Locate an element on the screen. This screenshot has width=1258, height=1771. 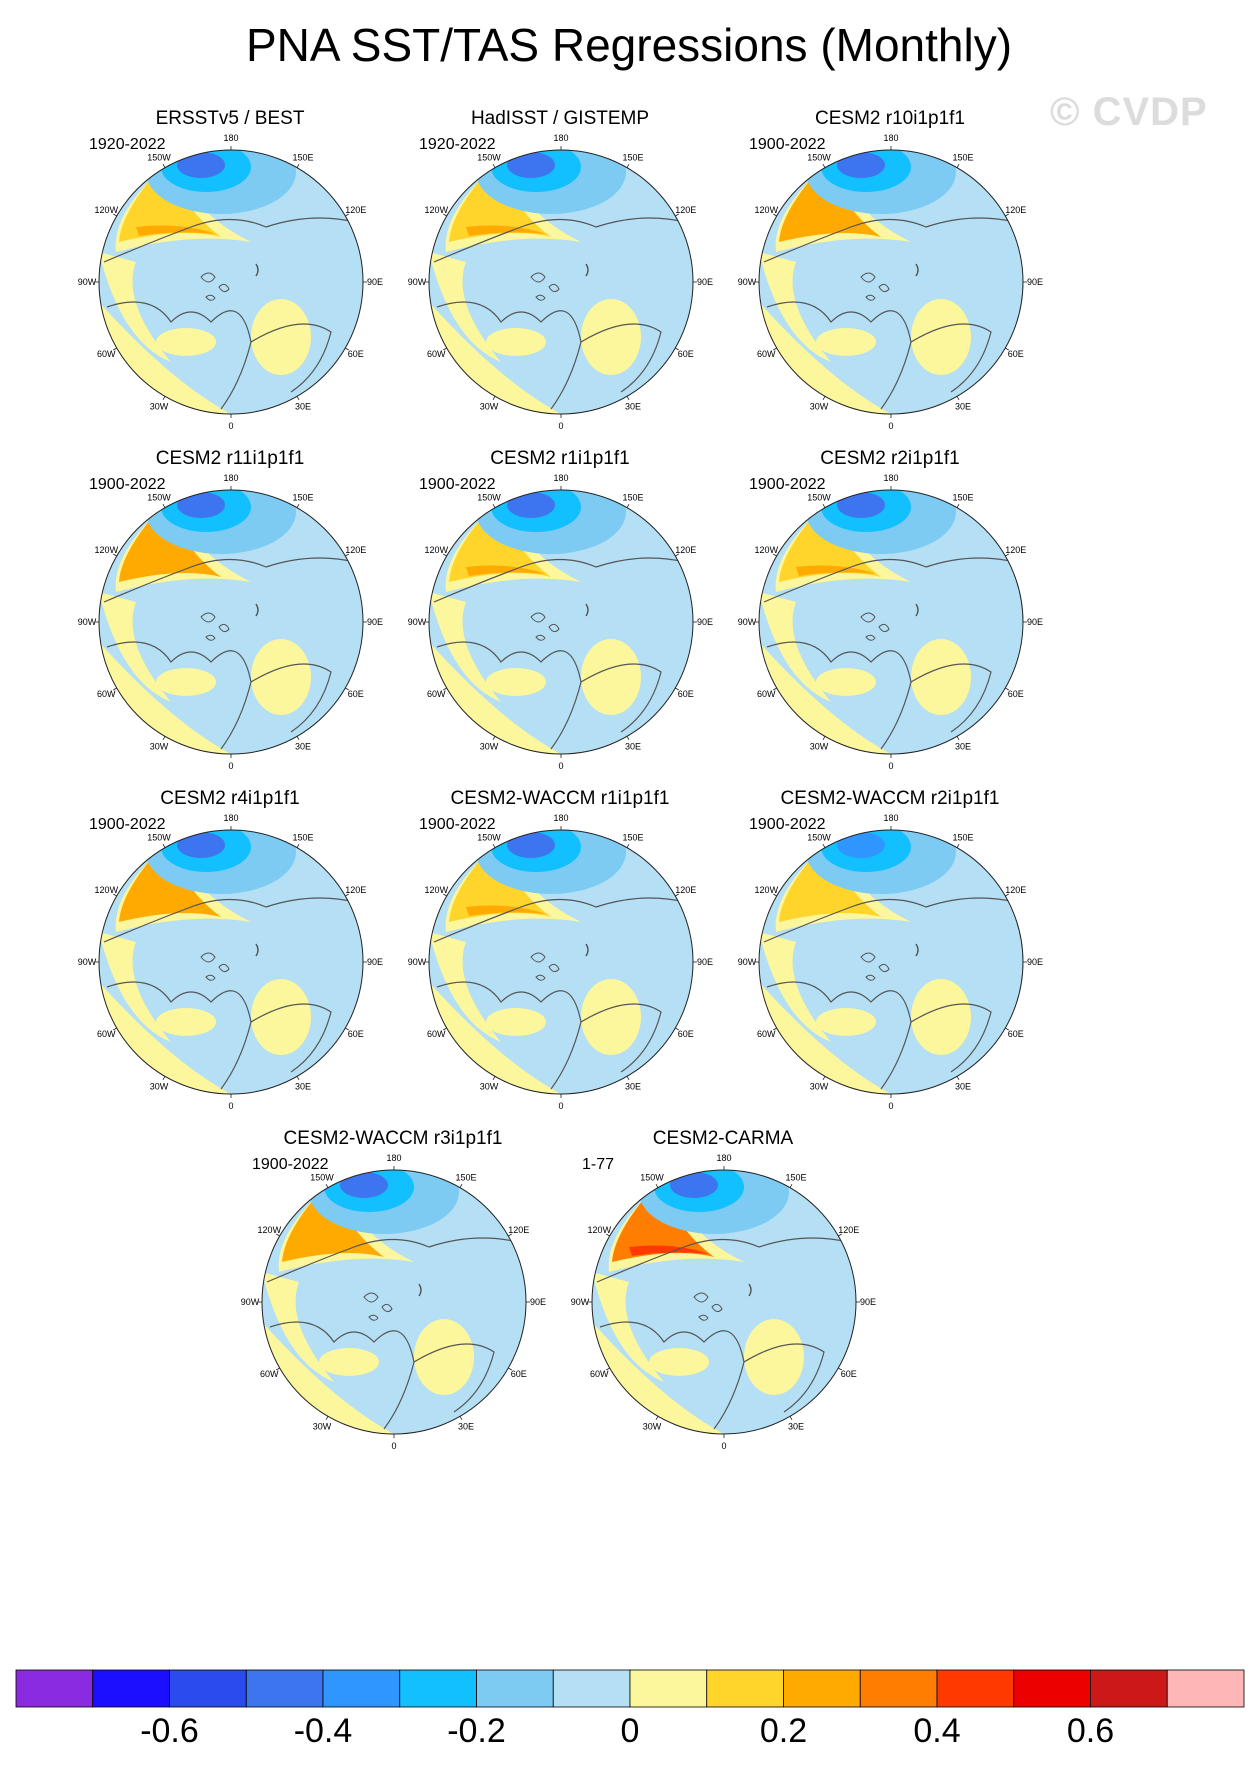
panel-title: CESM2 r11i1p1f1 is located at coordinates (230, 458).